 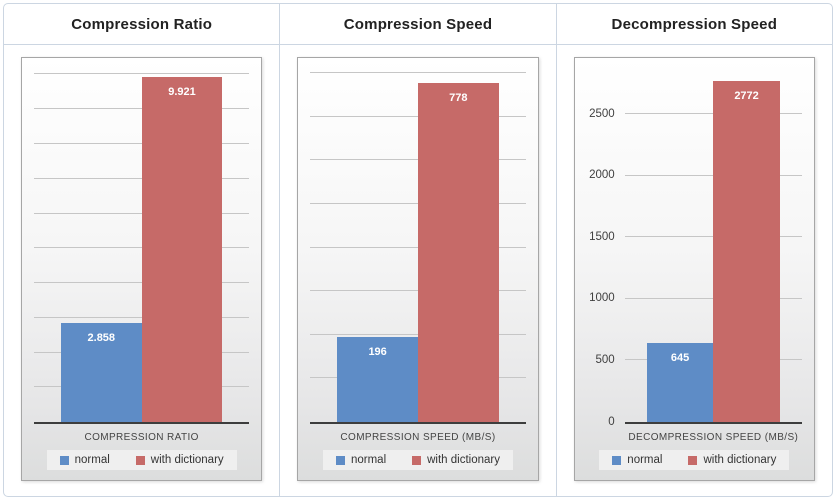 I want to click on panel-header: Compression Ratio, so click(x=142, y=24).